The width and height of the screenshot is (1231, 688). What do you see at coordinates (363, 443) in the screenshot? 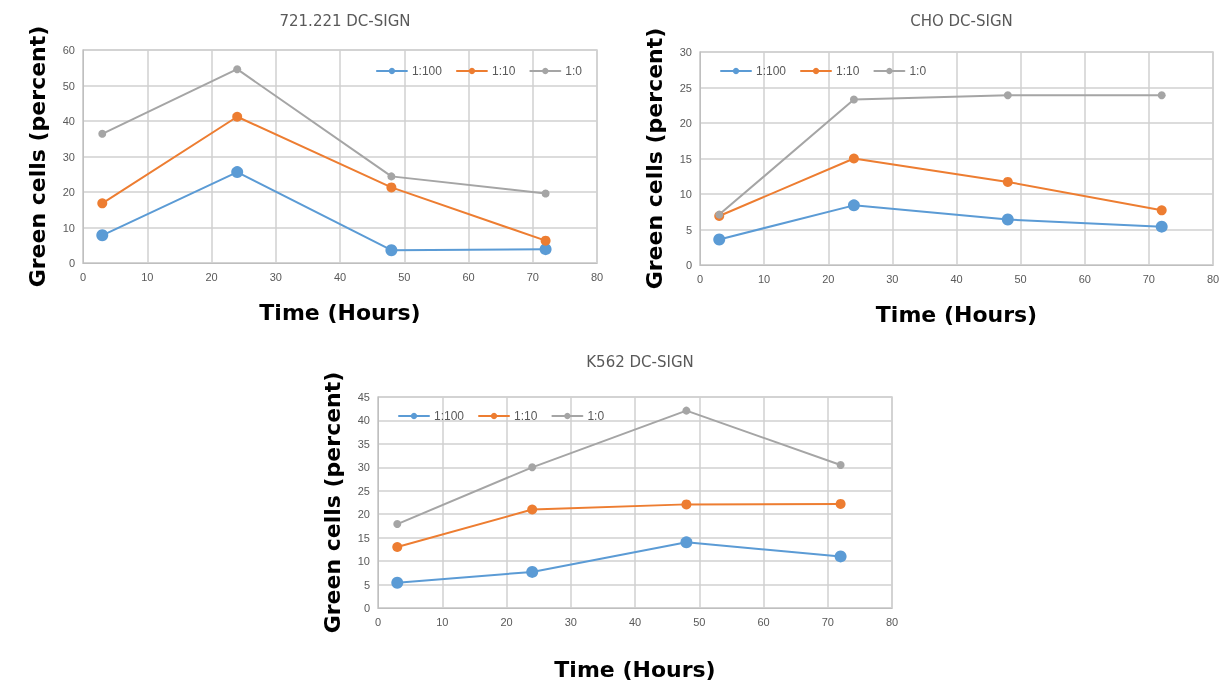
I see `y-tick-label: 35` at bounding box center [363, 443].